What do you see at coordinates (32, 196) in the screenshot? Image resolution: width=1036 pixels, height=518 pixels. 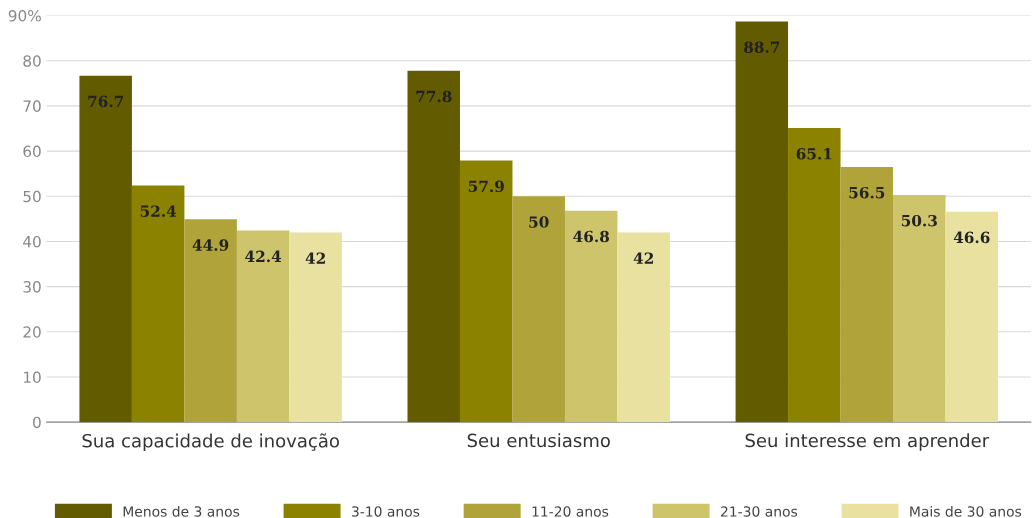 I see `y-tick-label: 50` at bounding box center [32, 196].